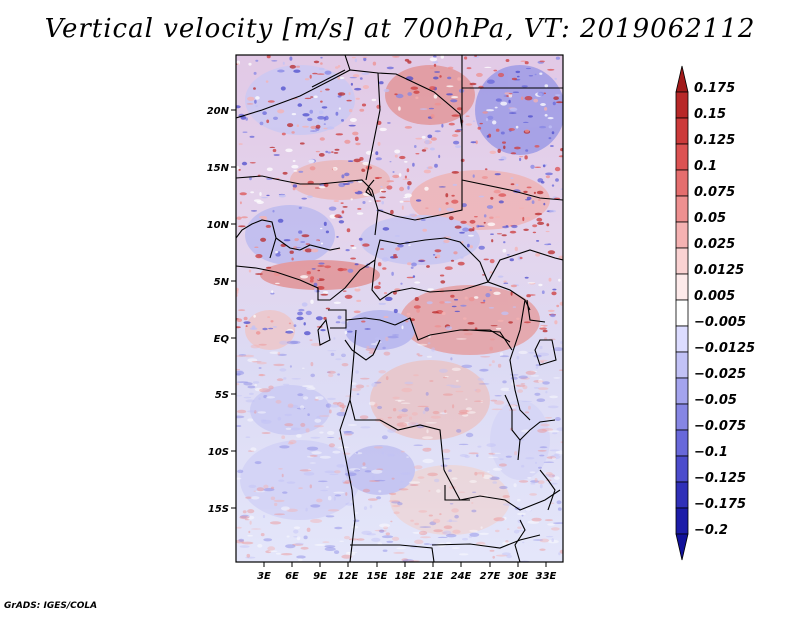  What do you see at coordinates (682, 287) in the screenshot?
I see `legend-color-box` at bounding box center [682, 287].